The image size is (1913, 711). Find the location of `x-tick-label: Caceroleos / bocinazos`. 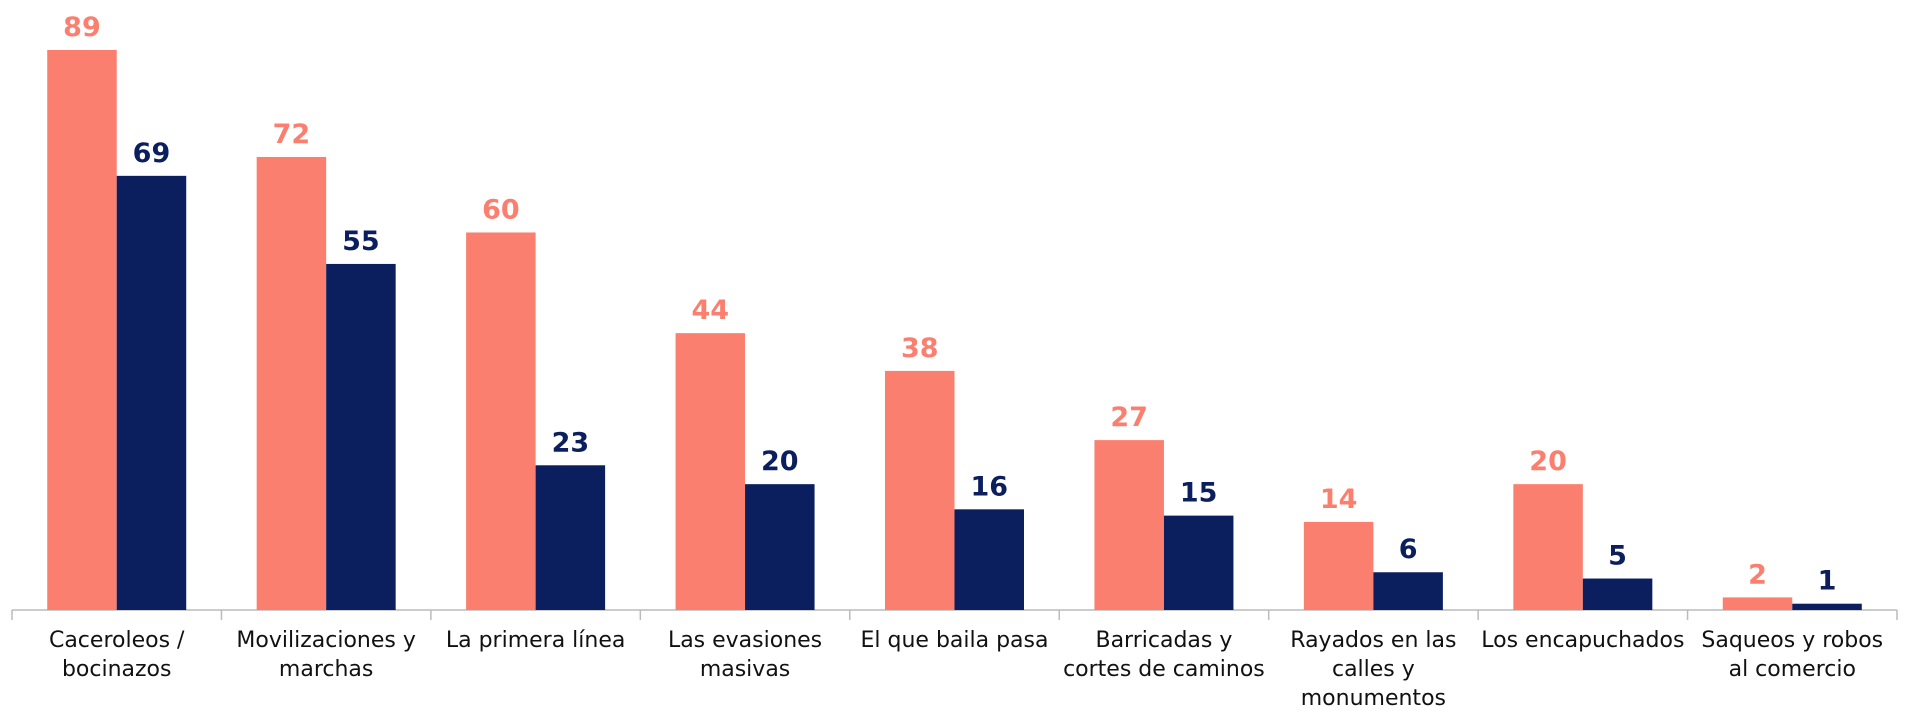

x-tick-label: Caceroleos / bocinazos is located at coordinates (116, 655).